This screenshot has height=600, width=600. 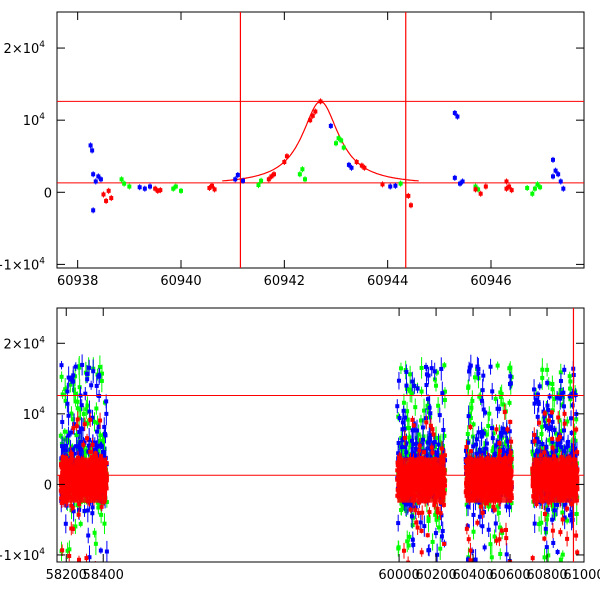 I want to click on x-tick-label: 60946, so click(x=490, y=281).